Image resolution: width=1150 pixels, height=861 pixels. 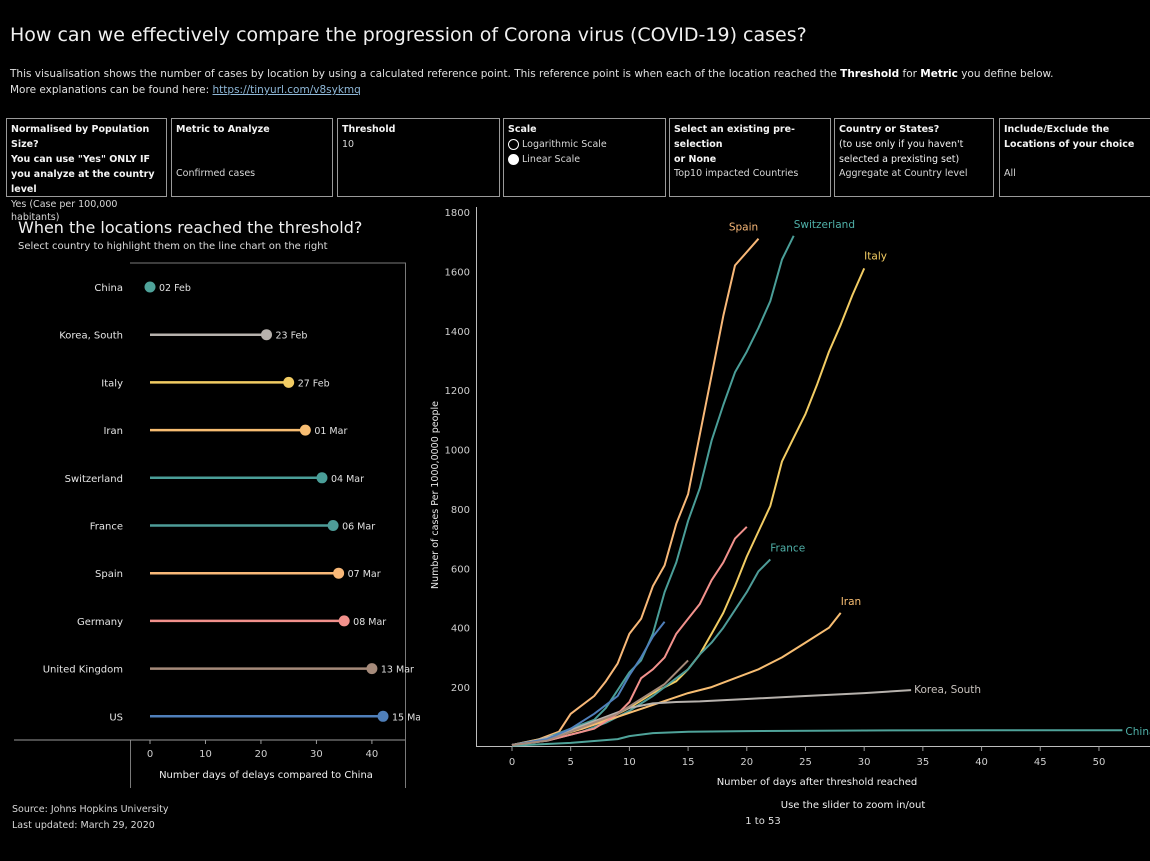 I want to click on filter-scale: Scale Logarithmic Scale Linear Scale, so click(x=584, y=157).